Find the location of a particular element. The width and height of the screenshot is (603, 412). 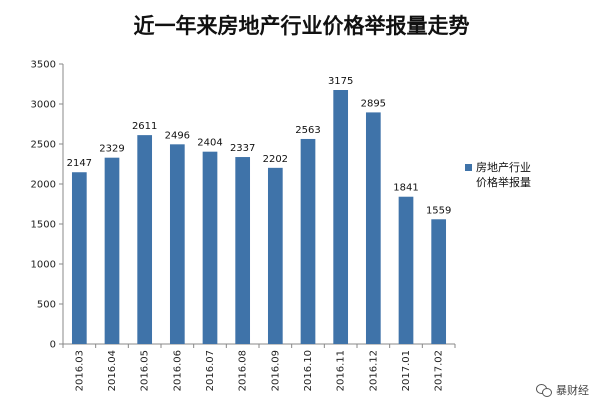

watermark-text: 暴财经 is located at coordinates (572, 390).